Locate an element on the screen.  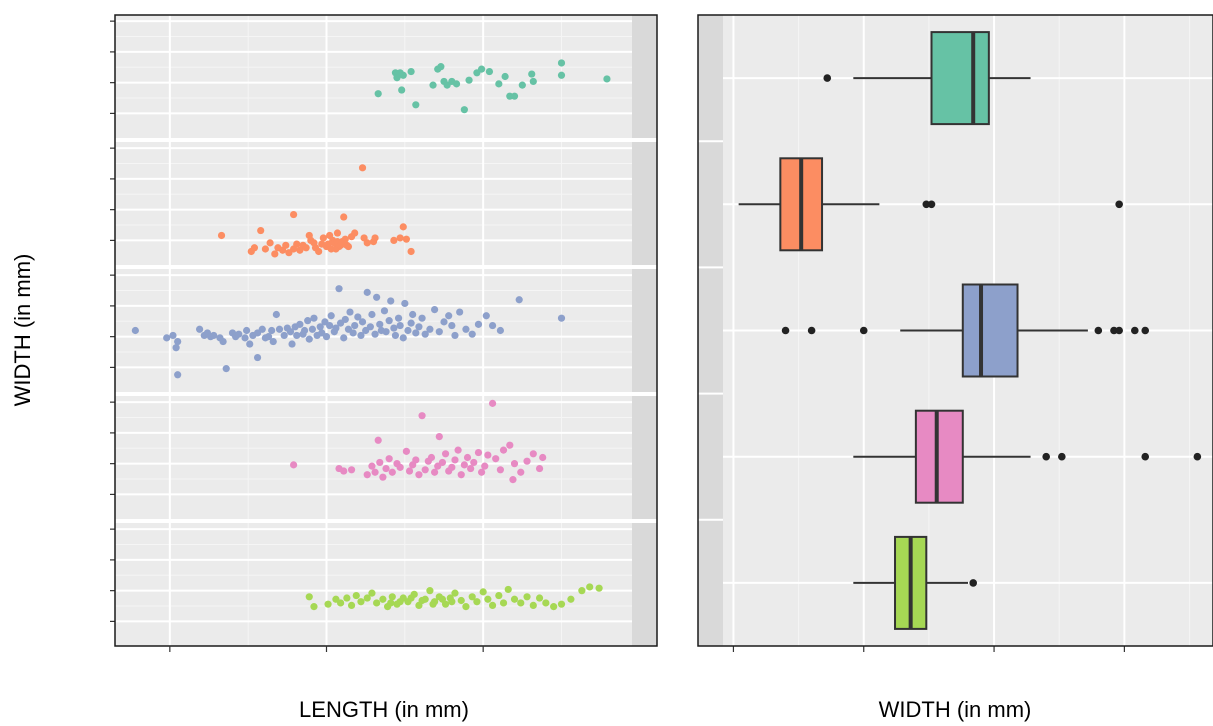
scatter-y-axis-title: WIDTH (in mm) is located at coordinates (22, 330).